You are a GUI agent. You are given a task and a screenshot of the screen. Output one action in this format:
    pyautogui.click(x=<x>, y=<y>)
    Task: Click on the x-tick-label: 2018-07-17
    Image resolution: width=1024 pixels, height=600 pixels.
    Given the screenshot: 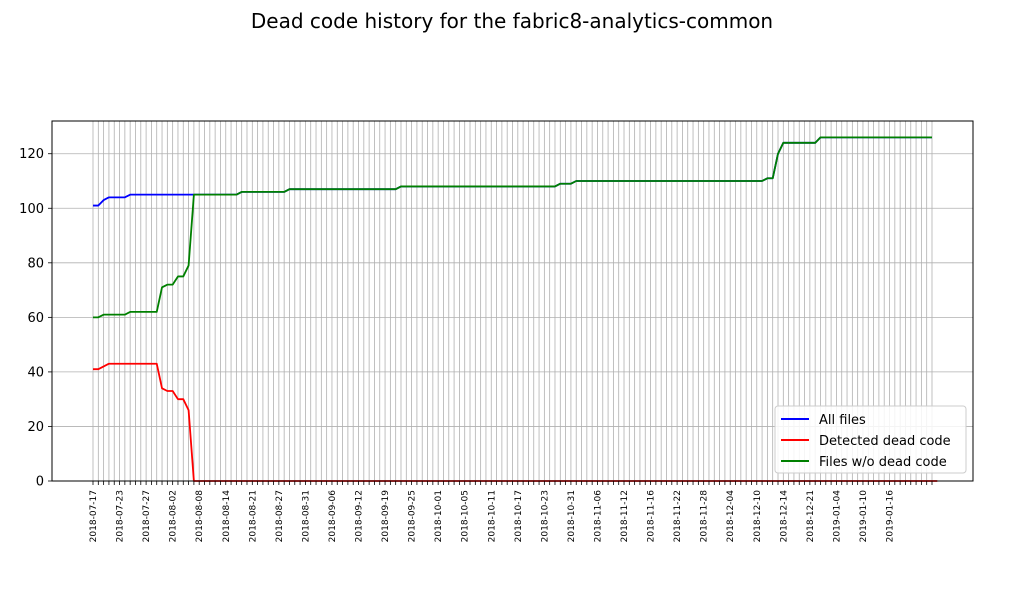 What is the action you would take?
    pyautogui.click(x=94, y=516)
    